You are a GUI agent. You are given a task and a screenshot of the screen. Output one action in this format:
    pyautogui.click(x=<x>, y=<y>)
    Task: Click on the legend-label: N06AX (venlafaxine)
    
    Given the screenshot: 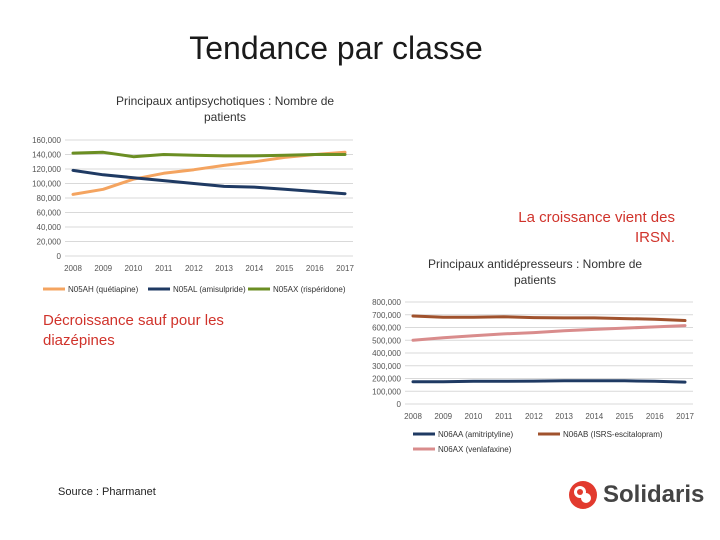 What is the action you would take?
    pyautogui.click(x=475, y=449)
    